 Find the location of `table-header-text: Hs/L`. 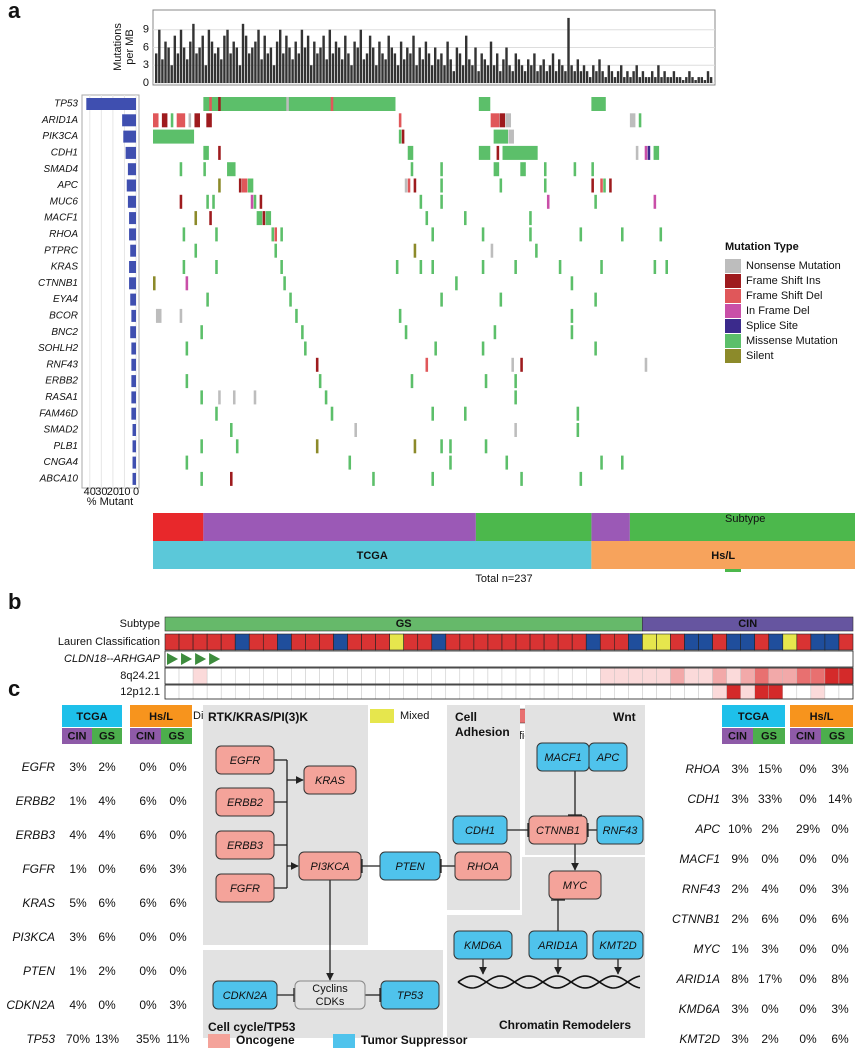

table-header-text: Hs/L is located at coordinates (161, 717).